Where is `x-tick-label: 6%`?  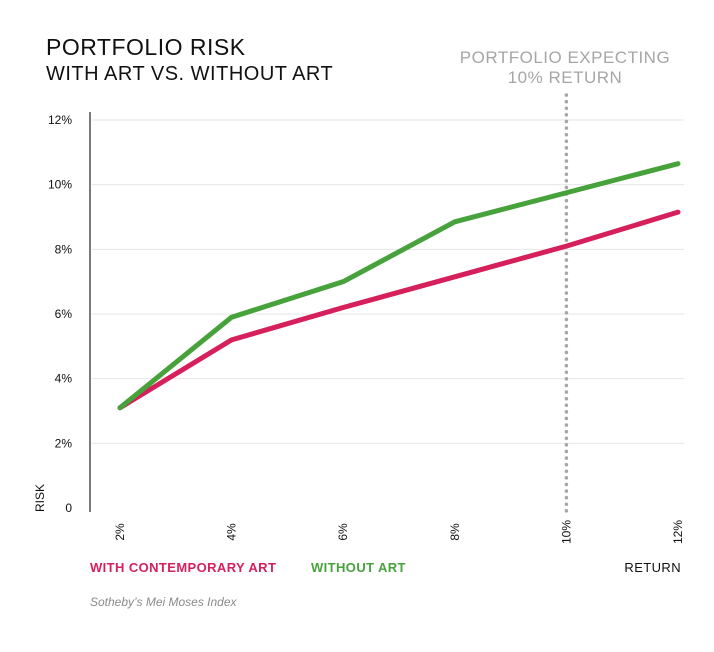
x-tick-label: 6% is located at coordinates (343, 532).